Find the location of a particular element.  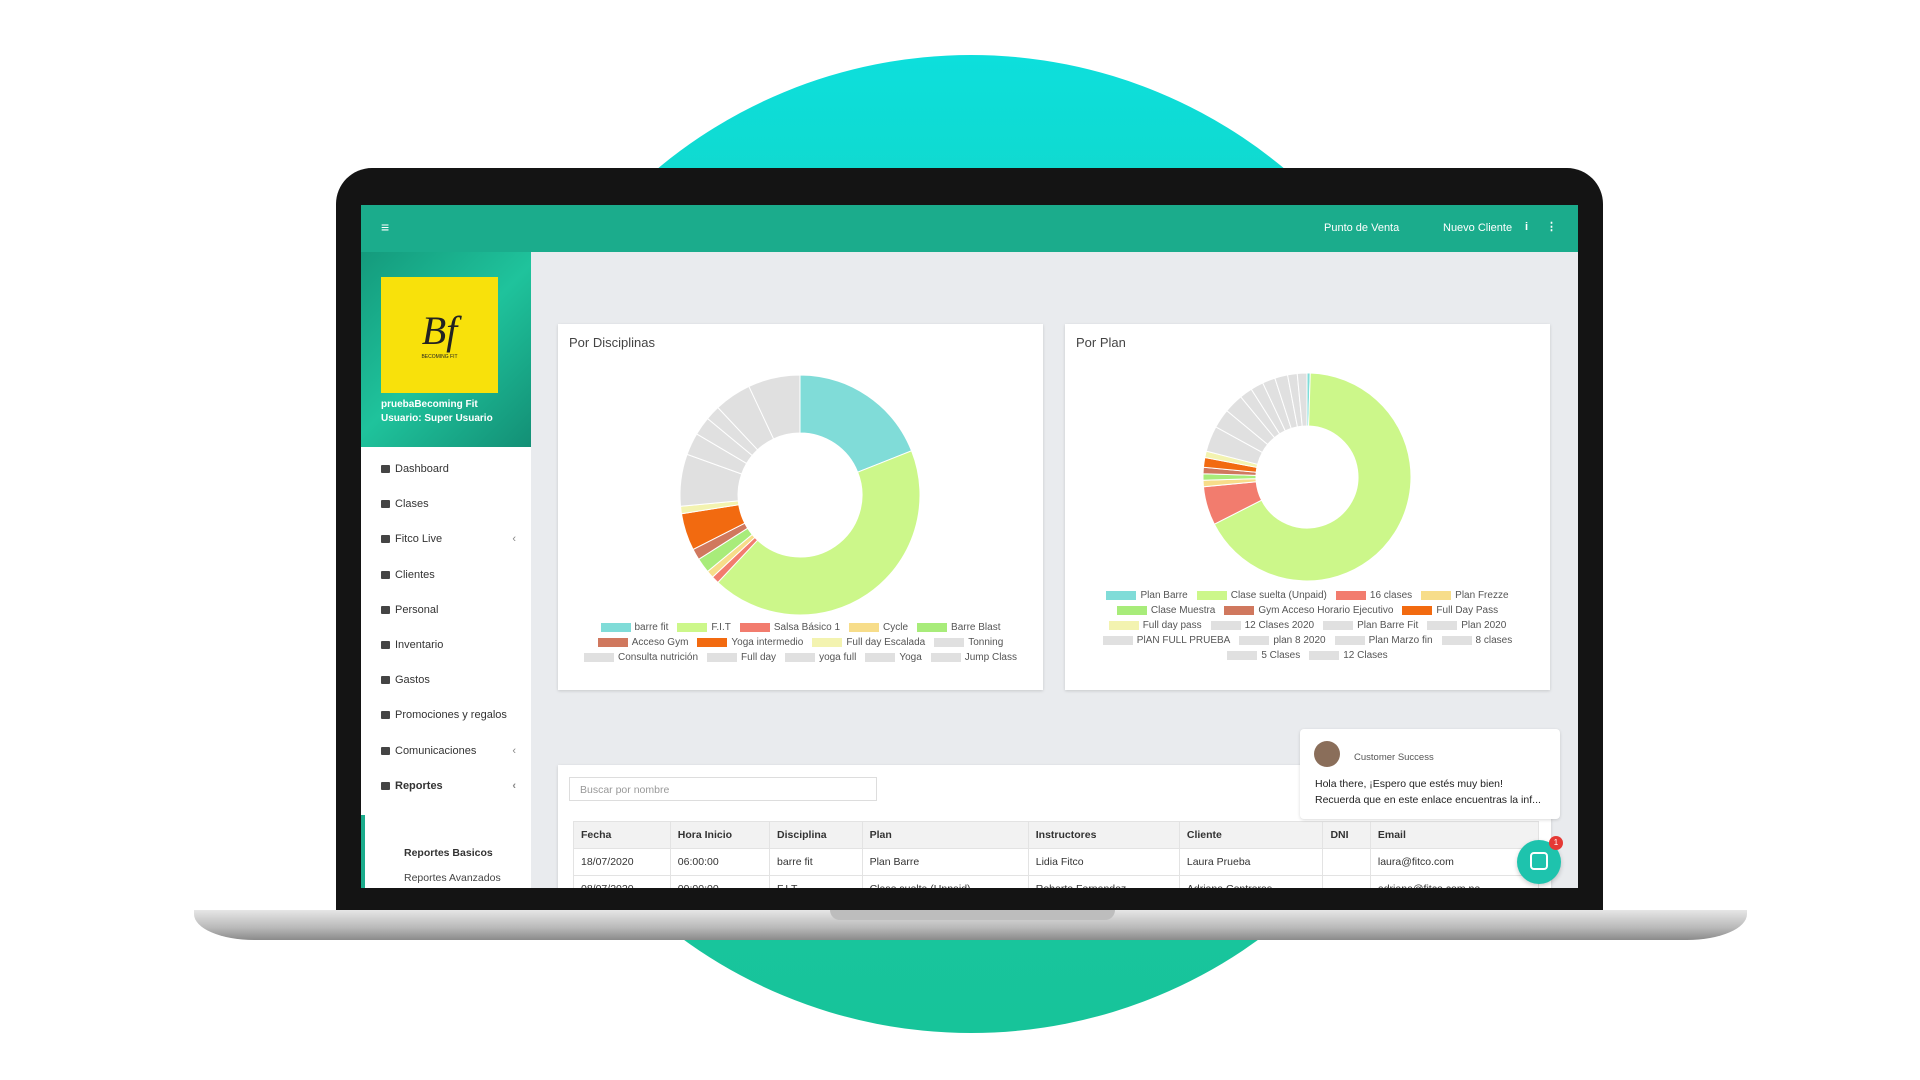

legend-item: 12 Clases is located at coordinates (1348, 655).